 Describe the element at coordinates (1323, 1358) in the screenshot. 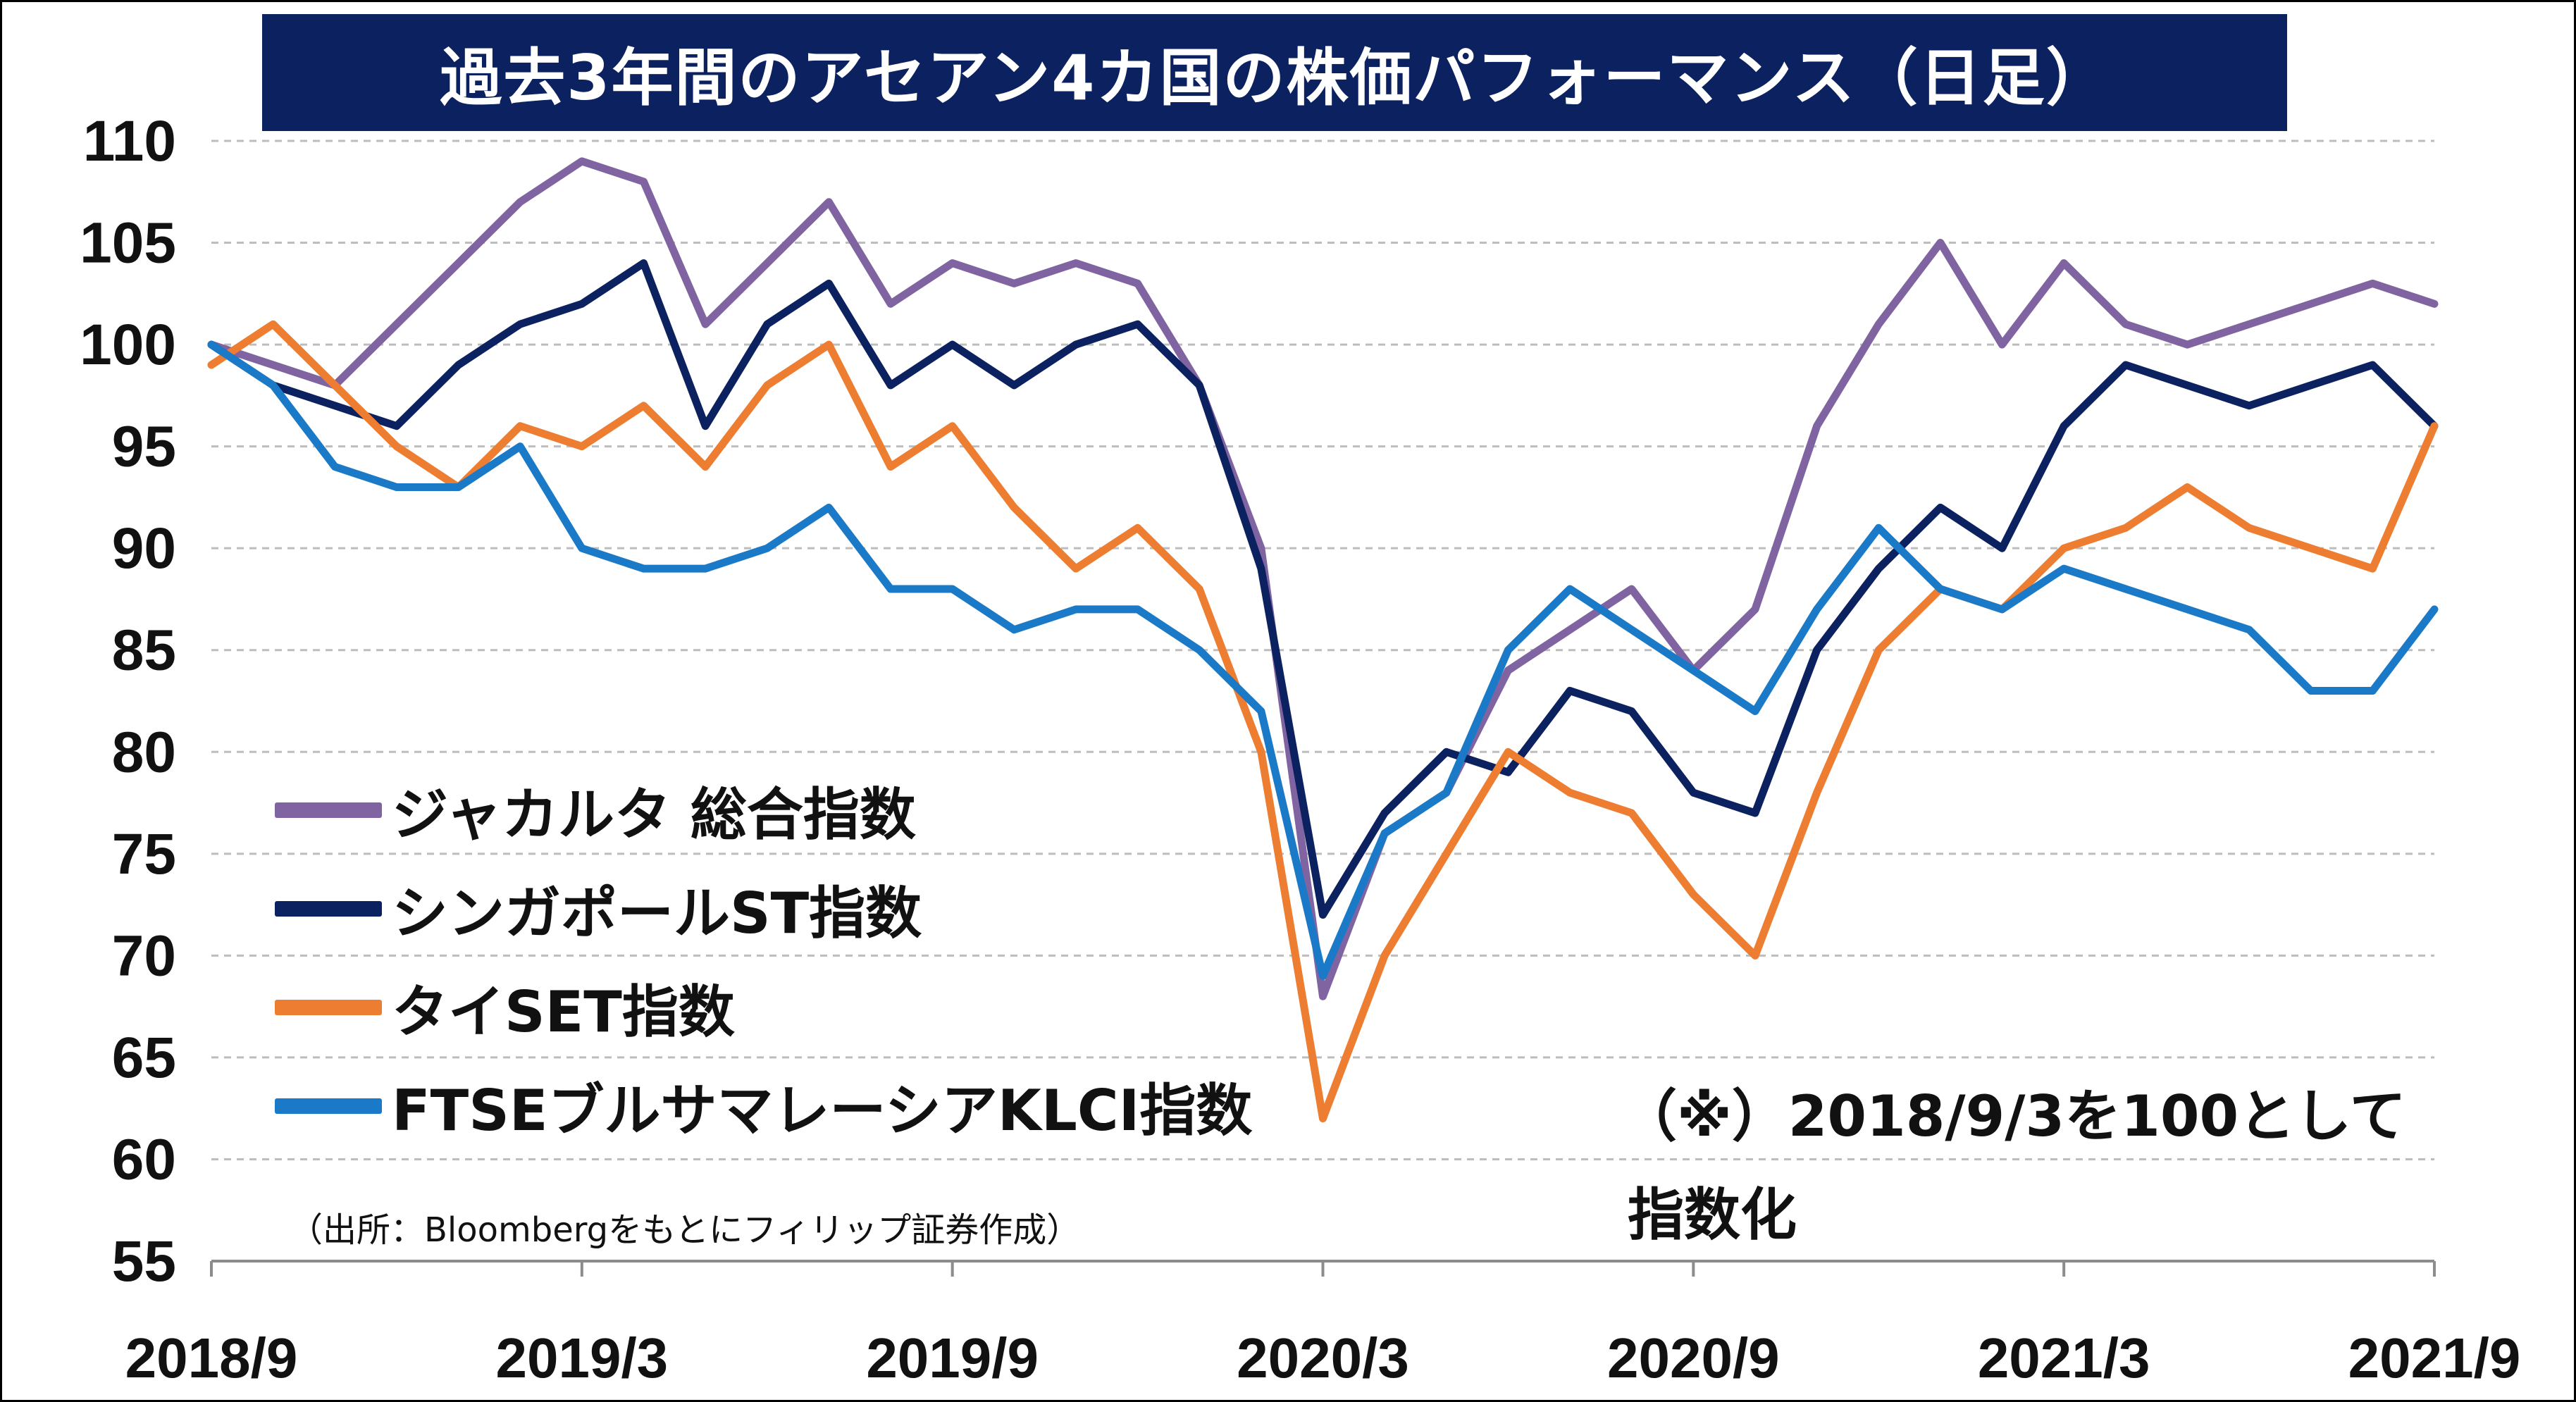

I see `x-tick-label: 2020/3` at that location.